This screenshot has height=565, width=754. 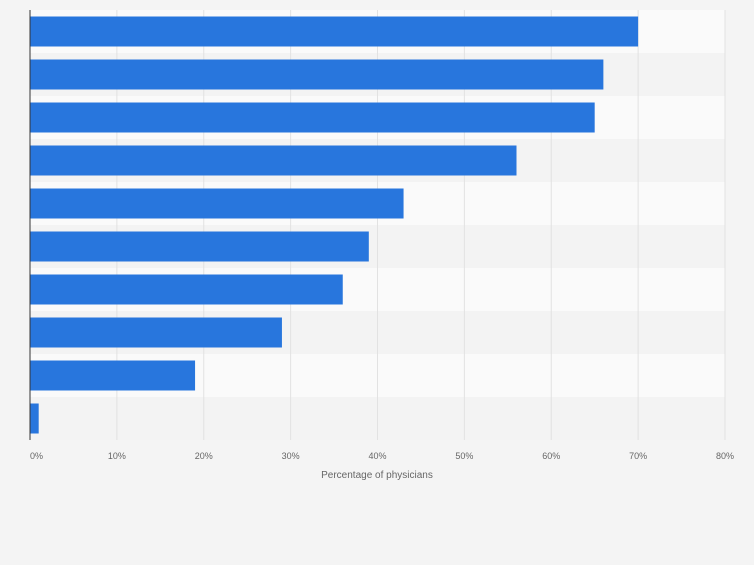 What do you see at coordinates (117, 456) in the screenshot?
I see `x-tick-label: 10%` at bounding box center [117, 456].